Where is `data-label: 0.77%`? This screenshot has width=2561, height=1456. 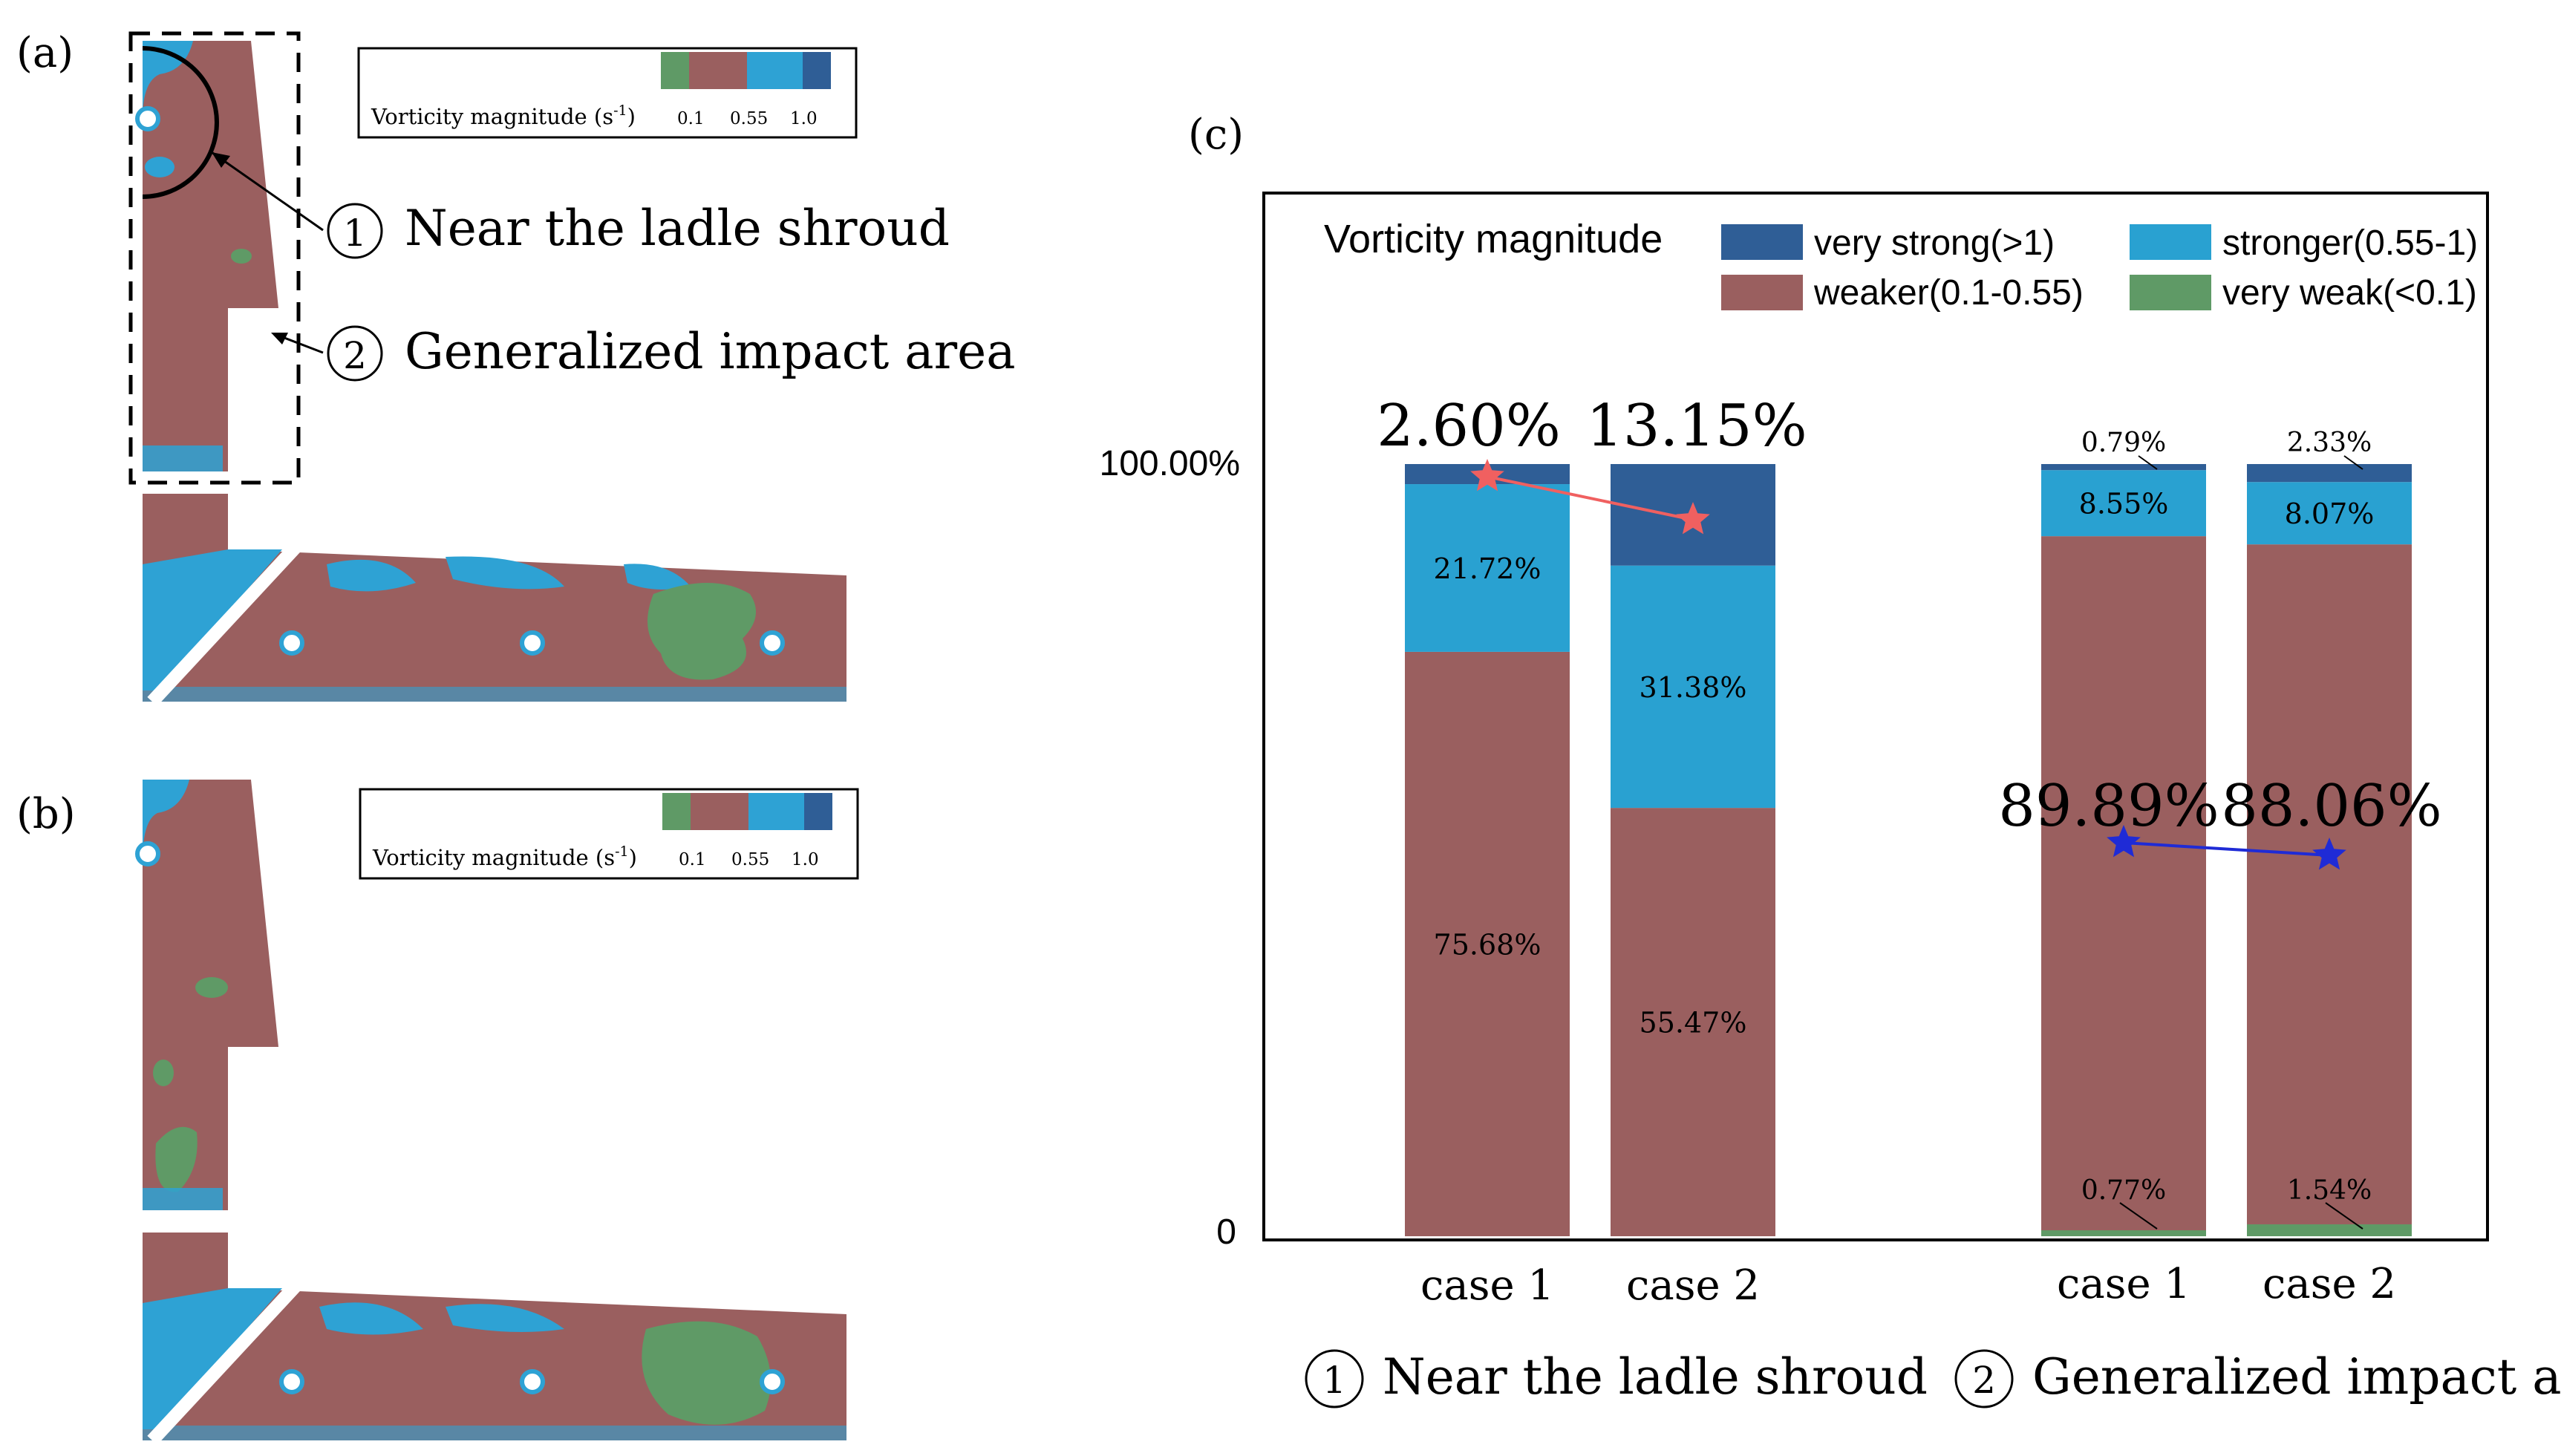 data-label: 0.77% is located at coordinates (2123, 1191).